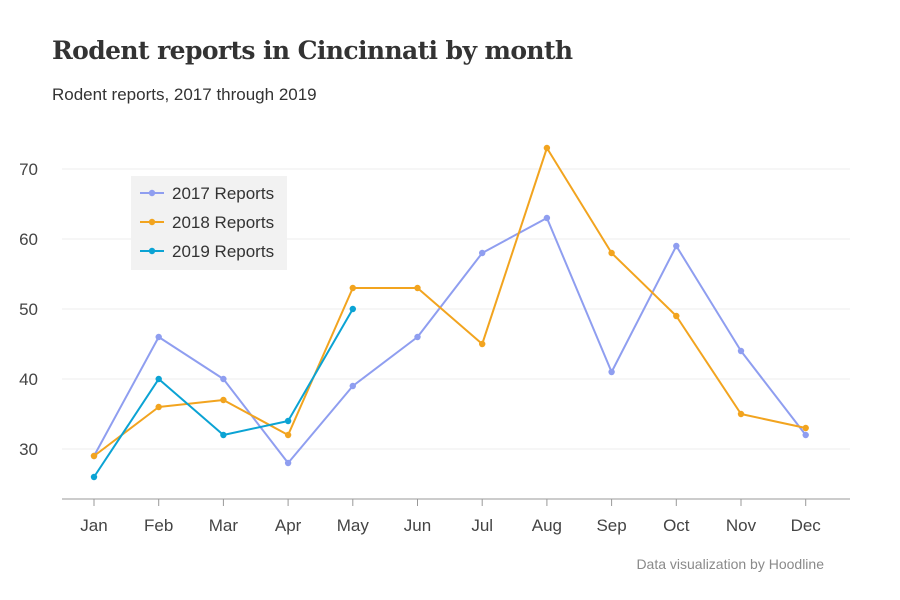 This screenshot has width=900, height=600. I want to click on legend-label: 2019 Reports, so click(223, 251).